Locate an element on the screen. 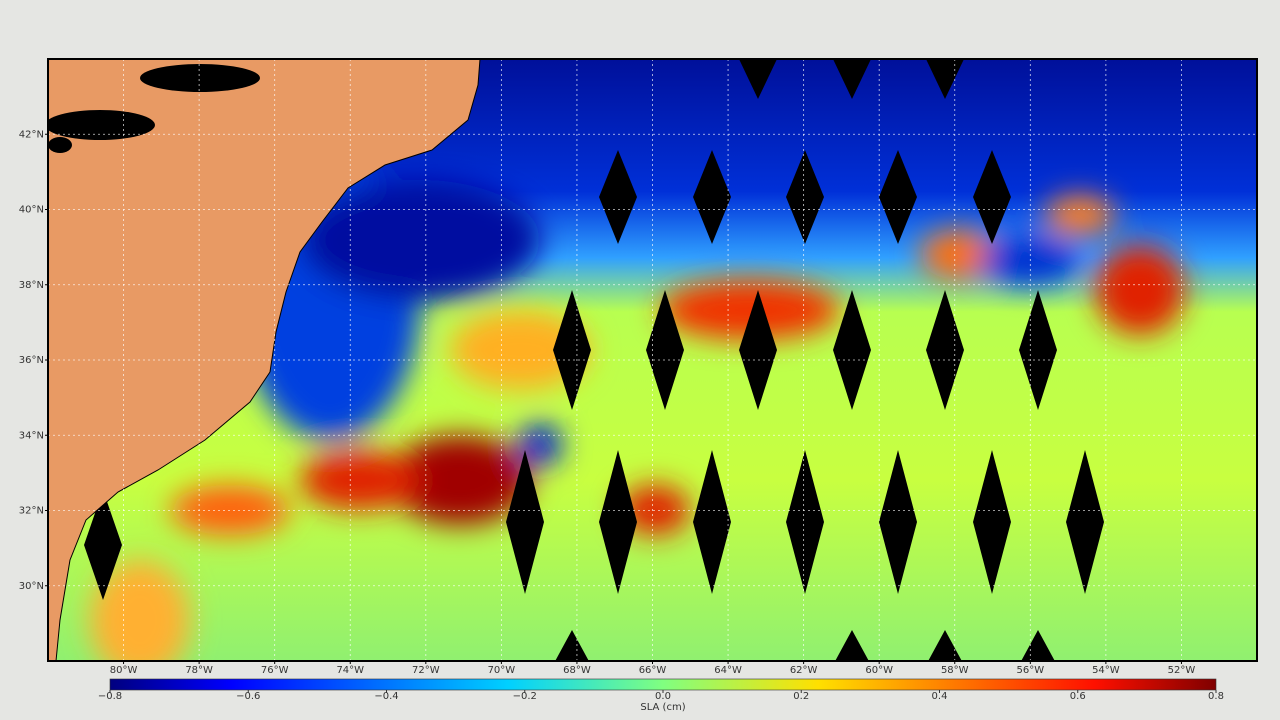  colorbar is located at coordinates (663, 684).